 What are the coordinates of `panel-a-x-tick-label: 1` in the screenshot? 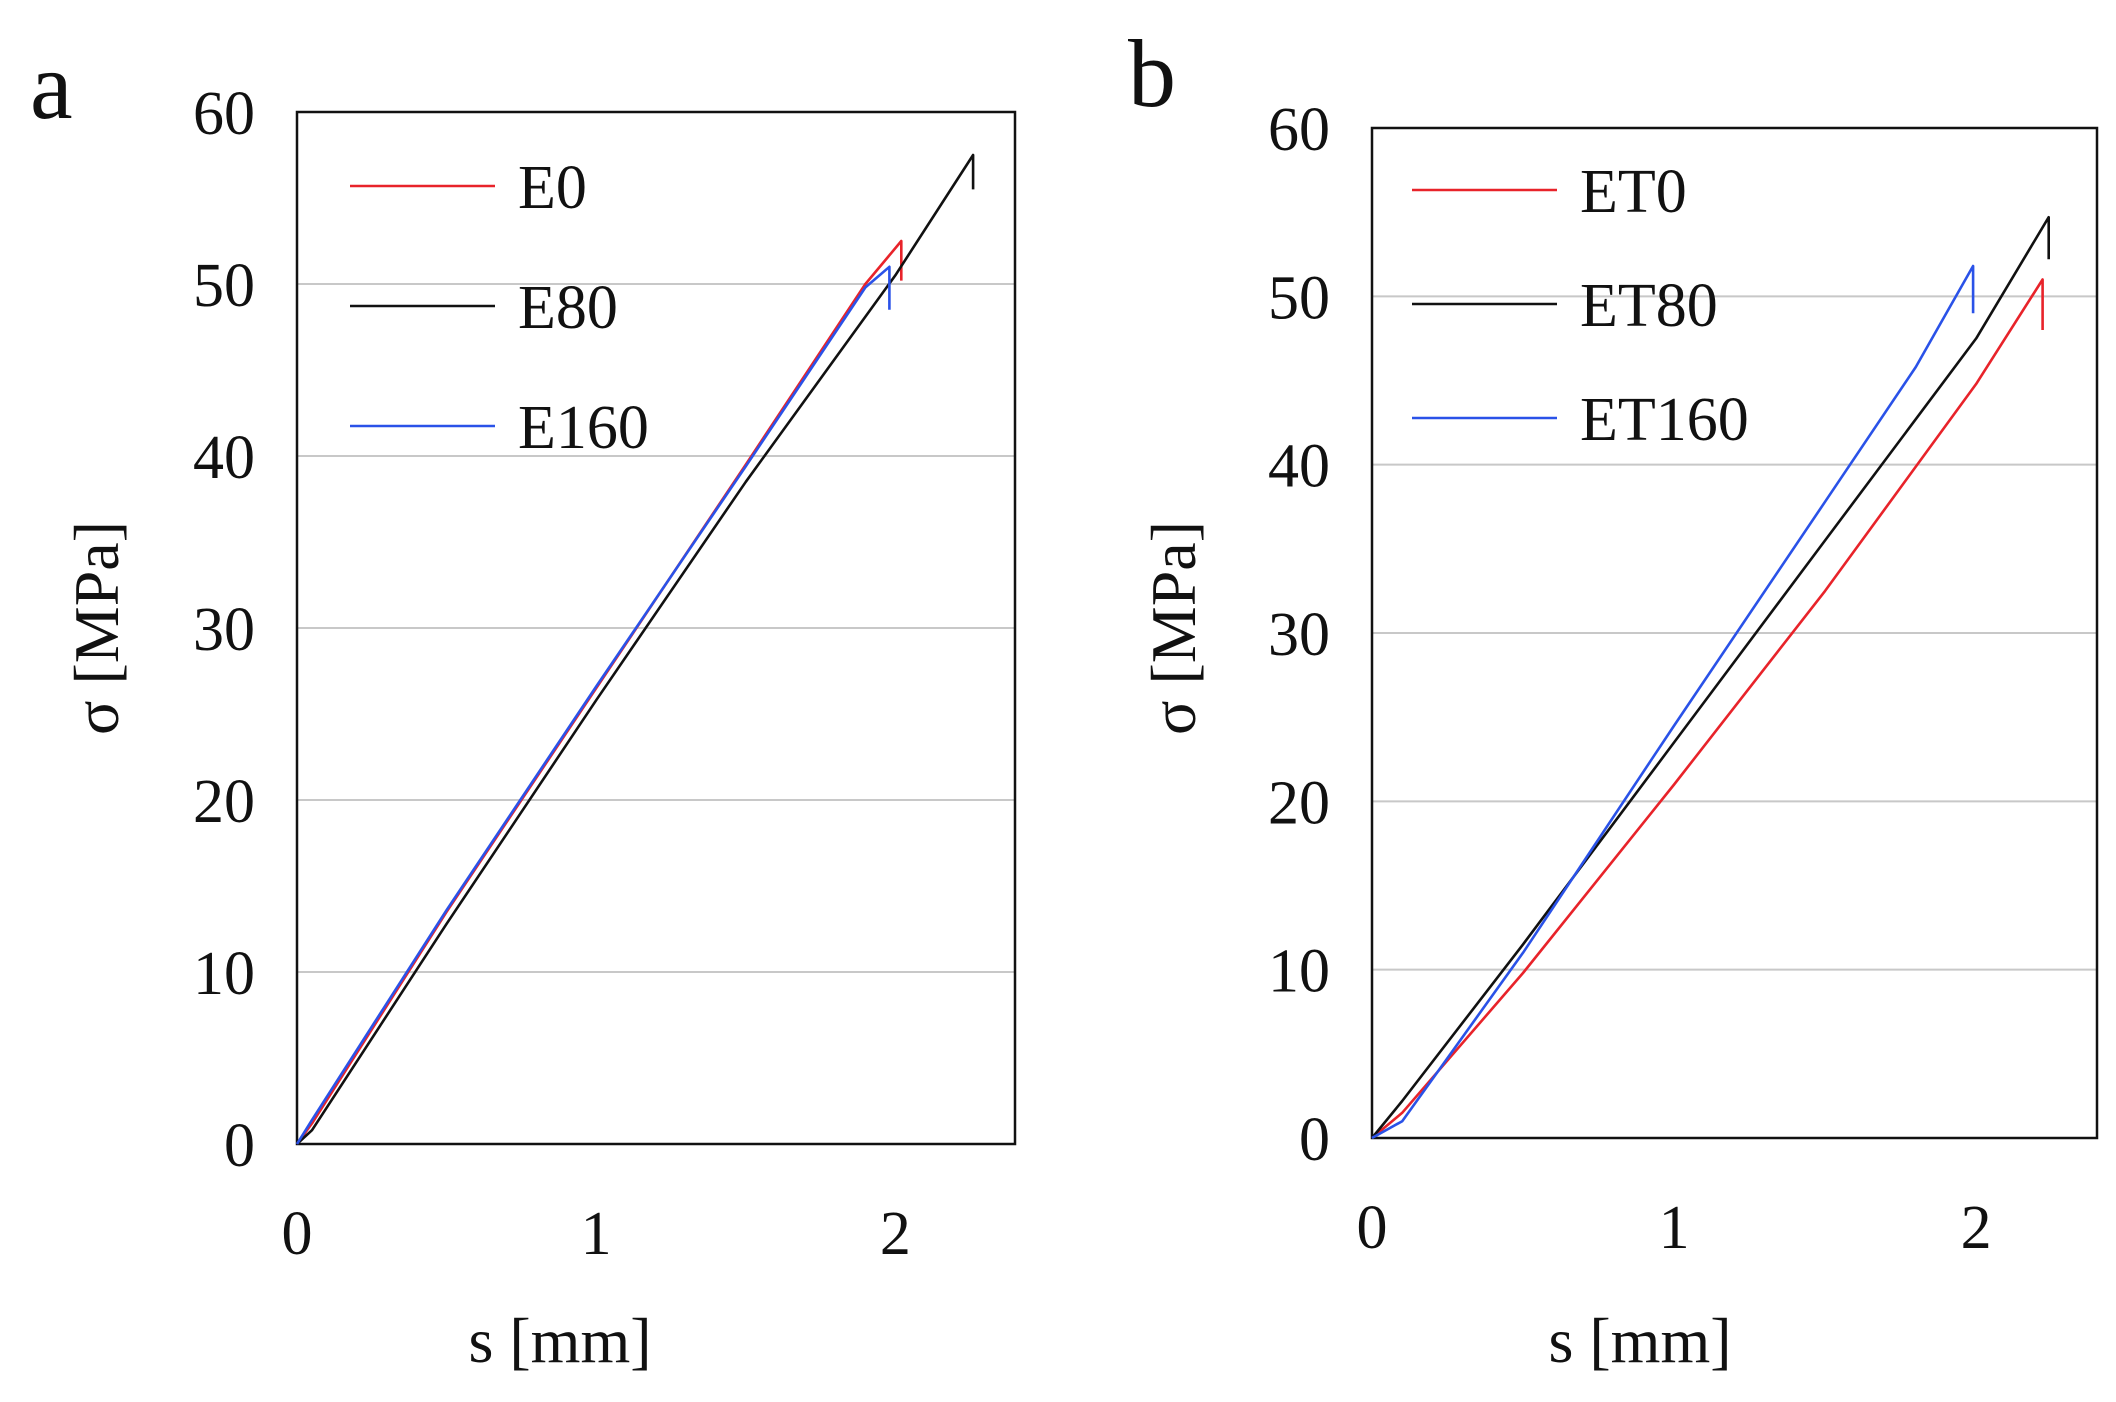 It's located at (596, 1234).